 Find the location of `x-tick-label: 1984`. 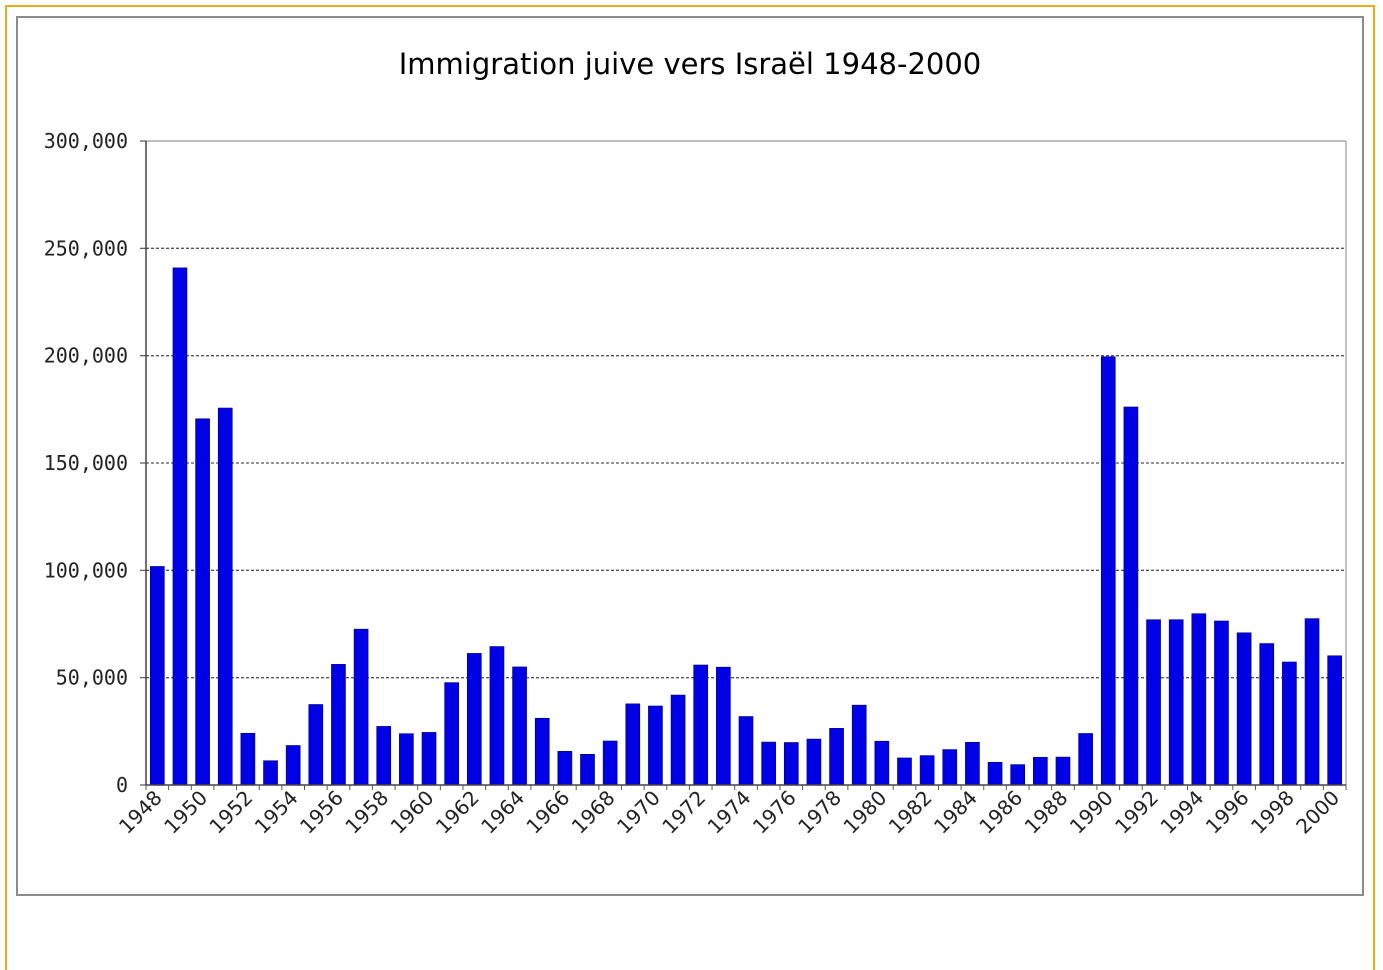

x-tick-label: 1984 is located at coordinates (955, 812).